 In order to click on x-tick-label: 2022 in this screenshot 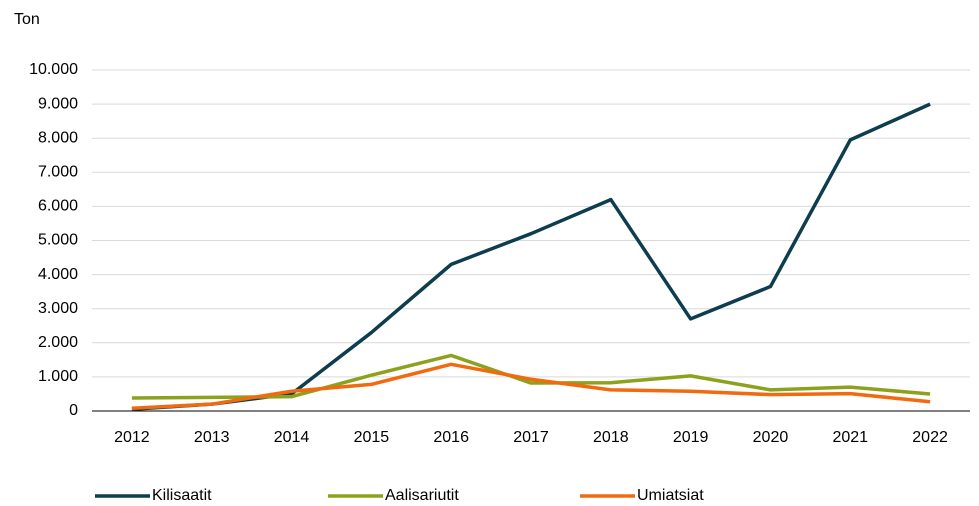, I will do `click(930, 437)`.